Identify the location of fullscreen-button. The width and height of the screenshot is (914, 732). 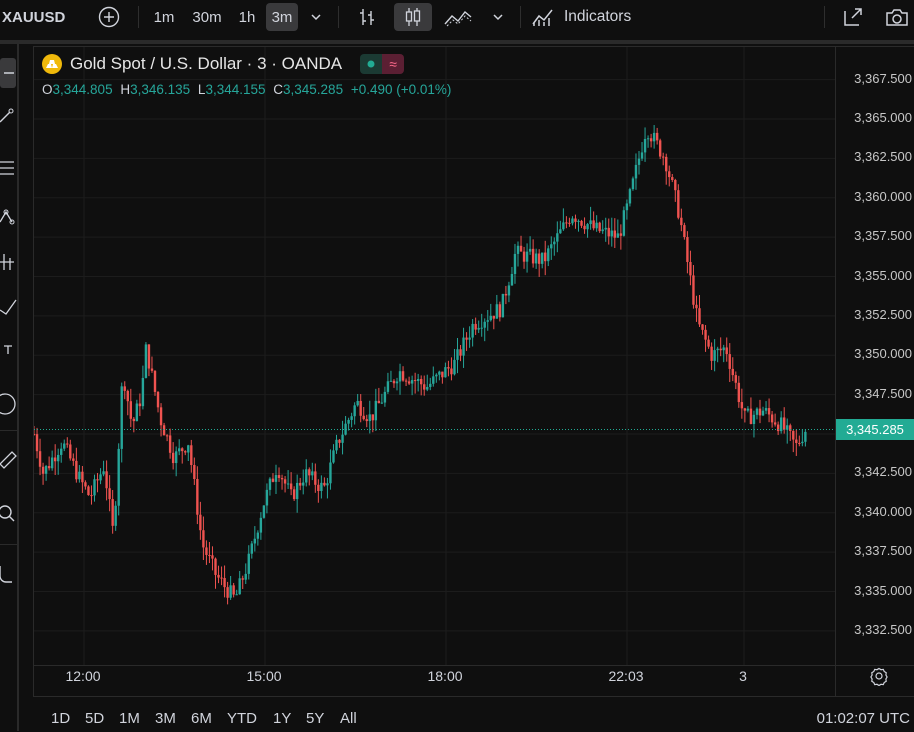
(853, 17).